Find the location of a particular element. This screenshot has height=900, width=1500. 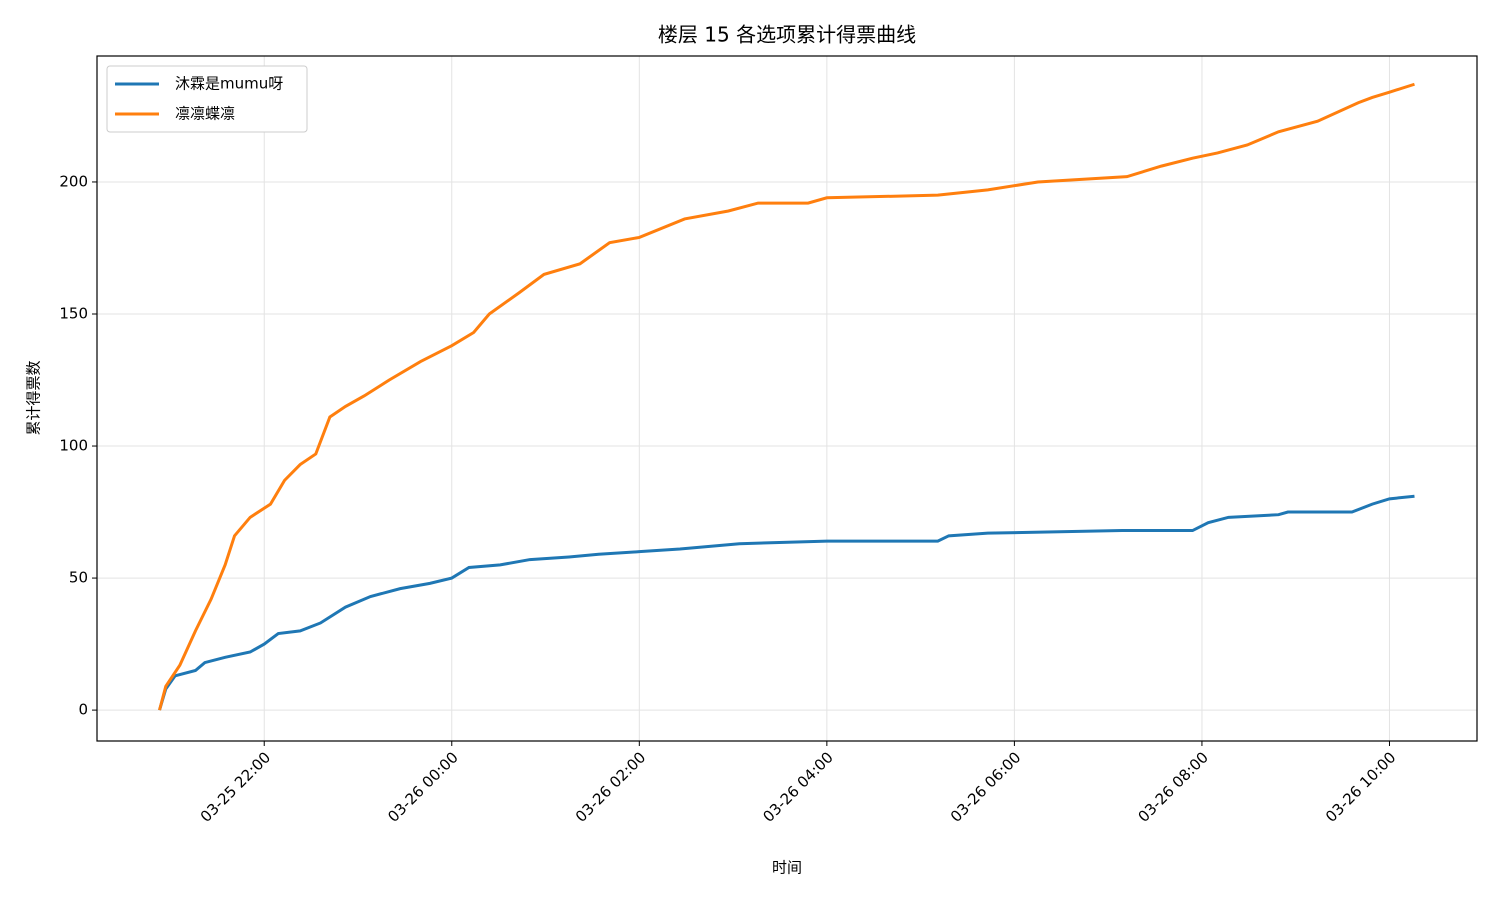

y-tick-label: 50 is located at coordinates (78, 578).